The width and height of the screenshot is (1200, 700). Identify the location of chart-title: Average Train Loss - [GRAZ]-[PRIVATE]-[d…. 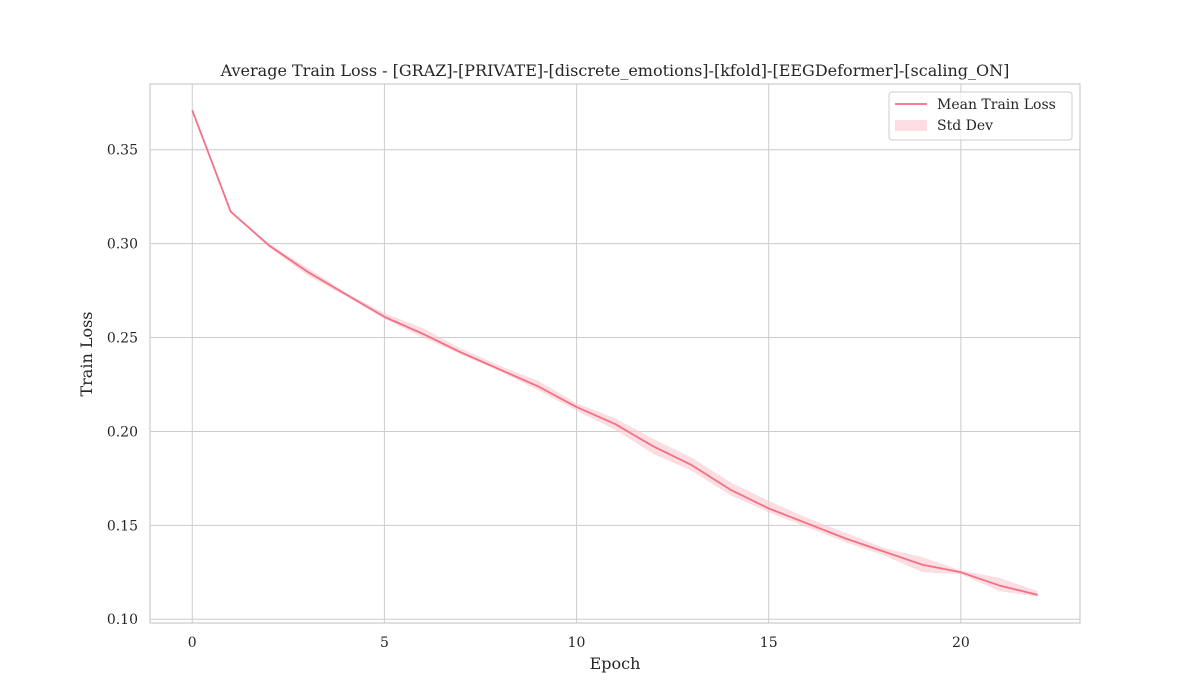
(615, 70).